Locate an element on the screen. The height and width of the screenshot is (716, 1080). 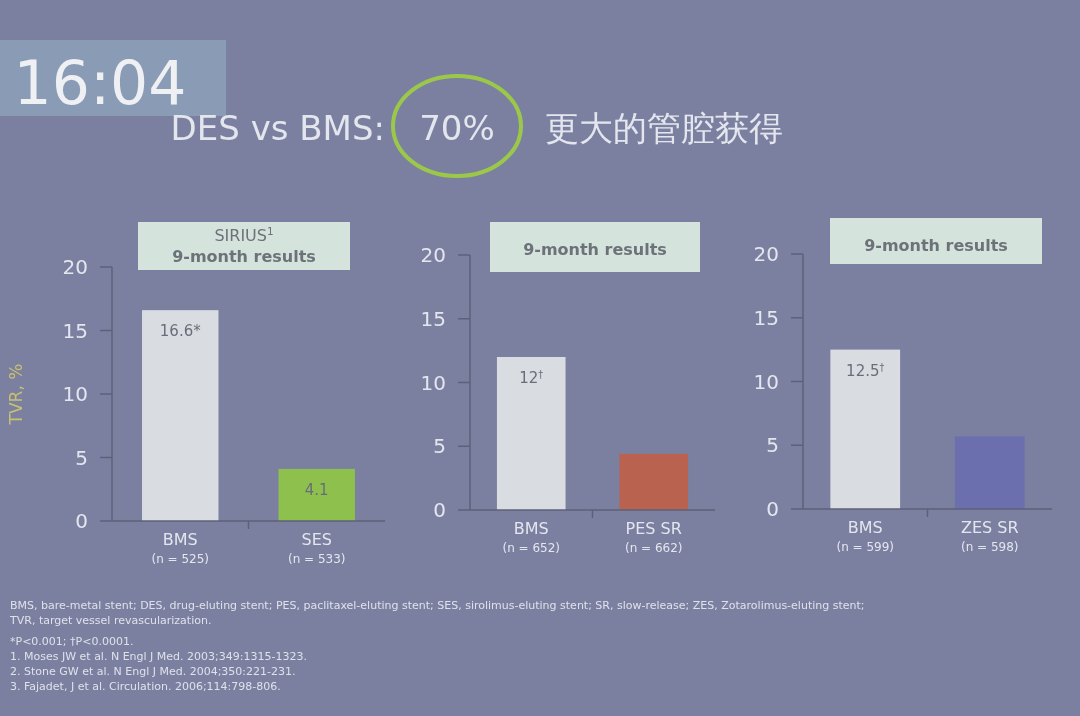
text: 70% is located at coordinates (457, 128).